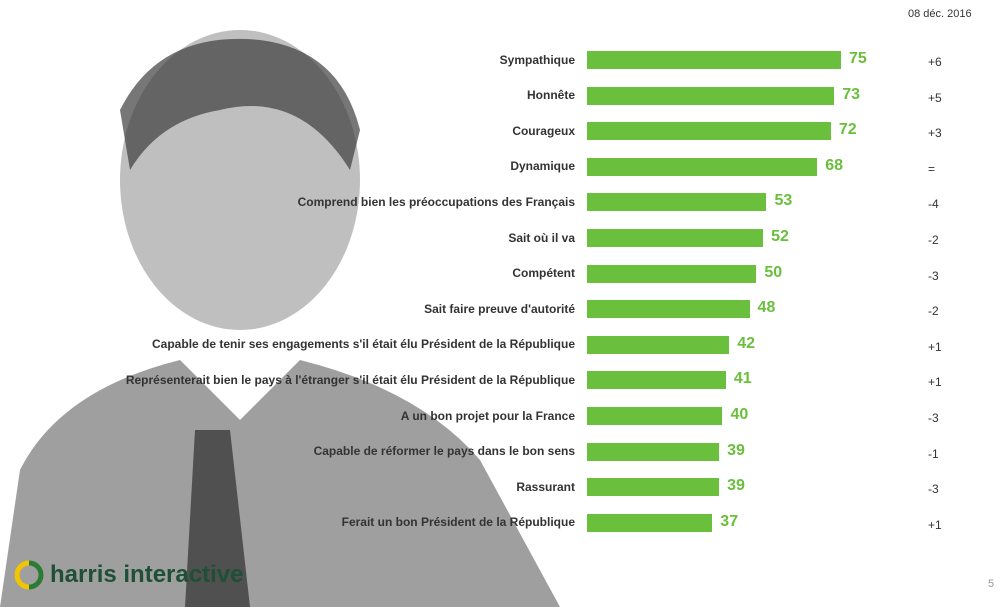 The width and height of the screenshot is (1003, 607). What do you see at coordinates (742, 379) in the screenshot?
I see `value-label: 41` at bounding box center [742, 379].